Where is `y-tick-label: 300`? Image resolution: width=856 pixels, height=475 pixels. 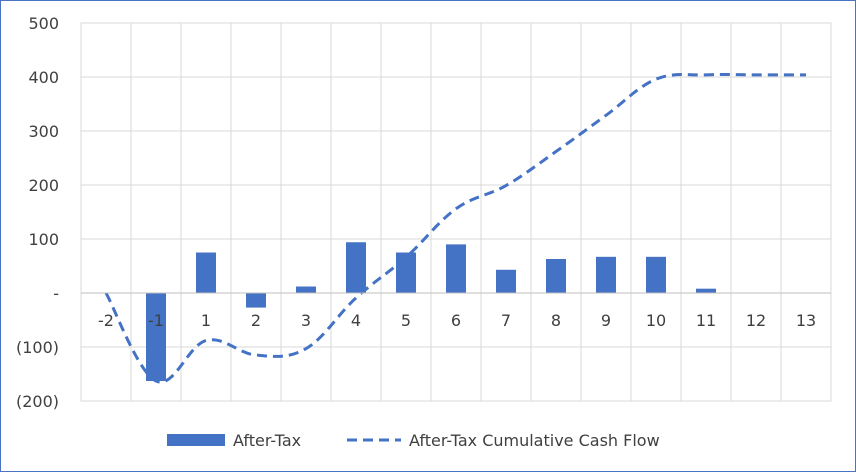
y-tick-label: 300 is located at coordinates (43, 131).